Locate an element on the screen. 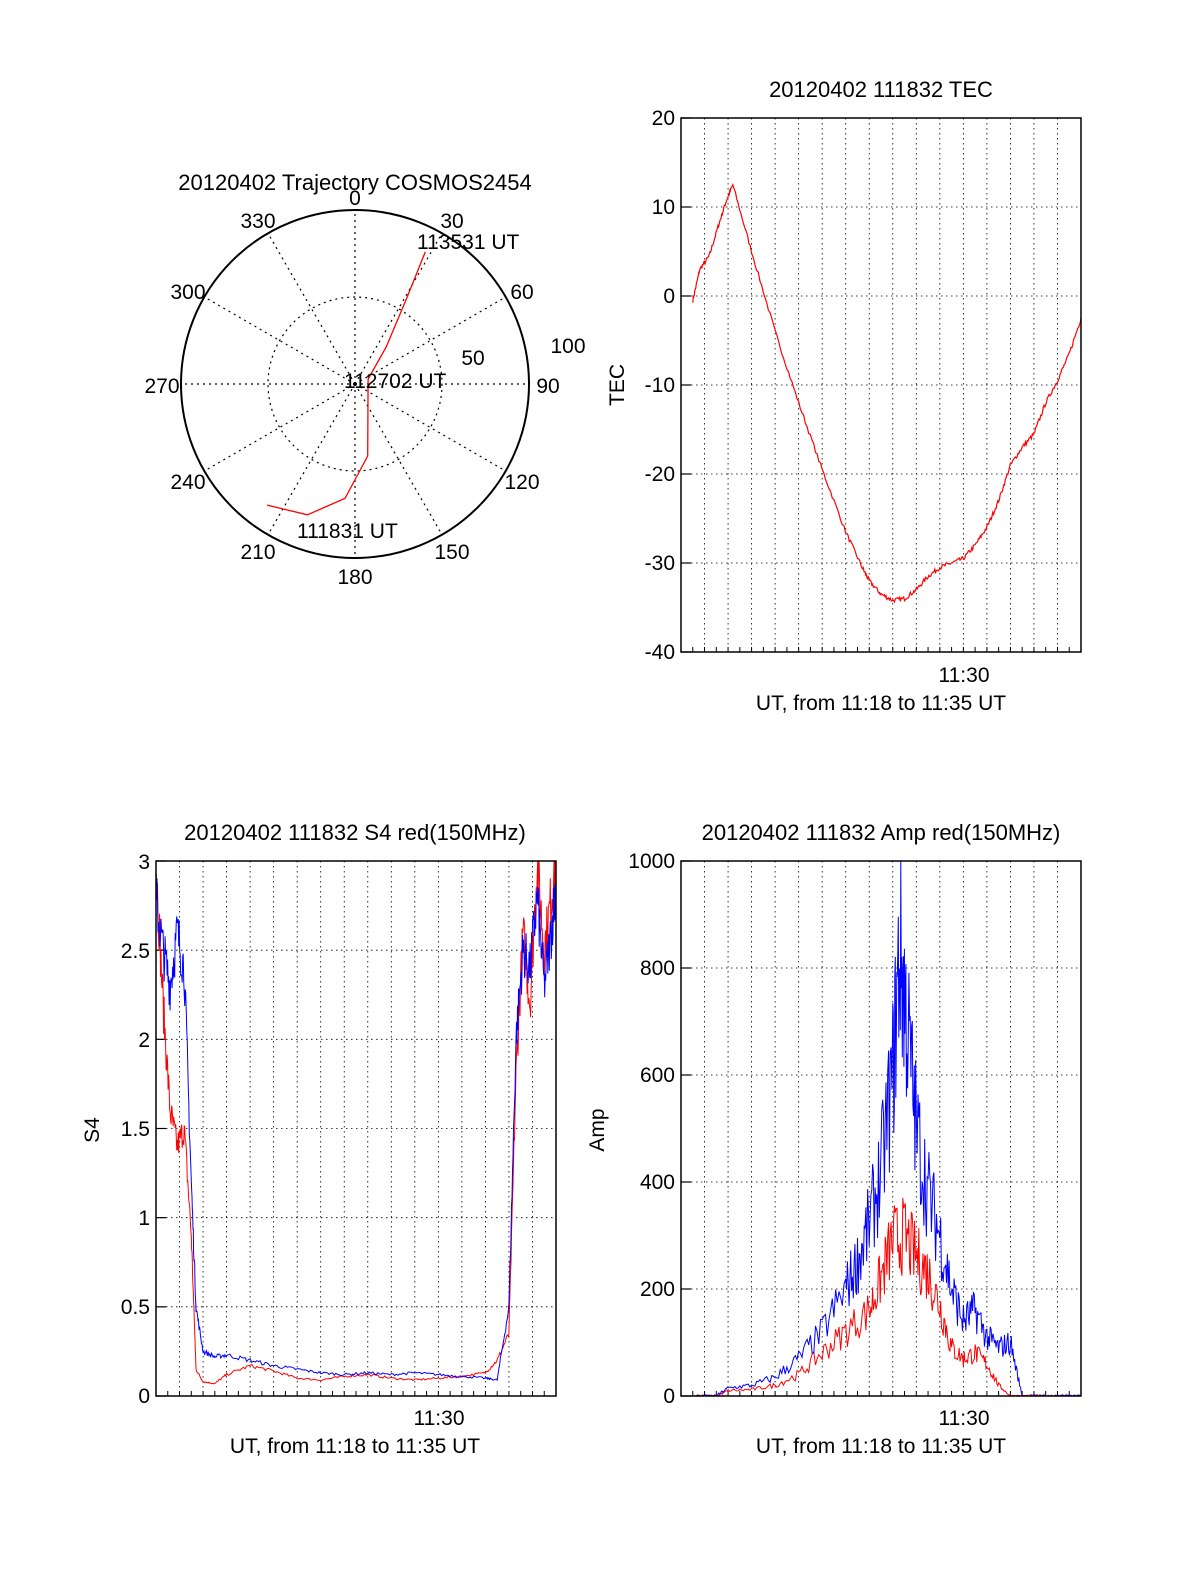 The image size is (1200, 1575). tec-ytick-label: -10 is located at coordinates (660, 385).